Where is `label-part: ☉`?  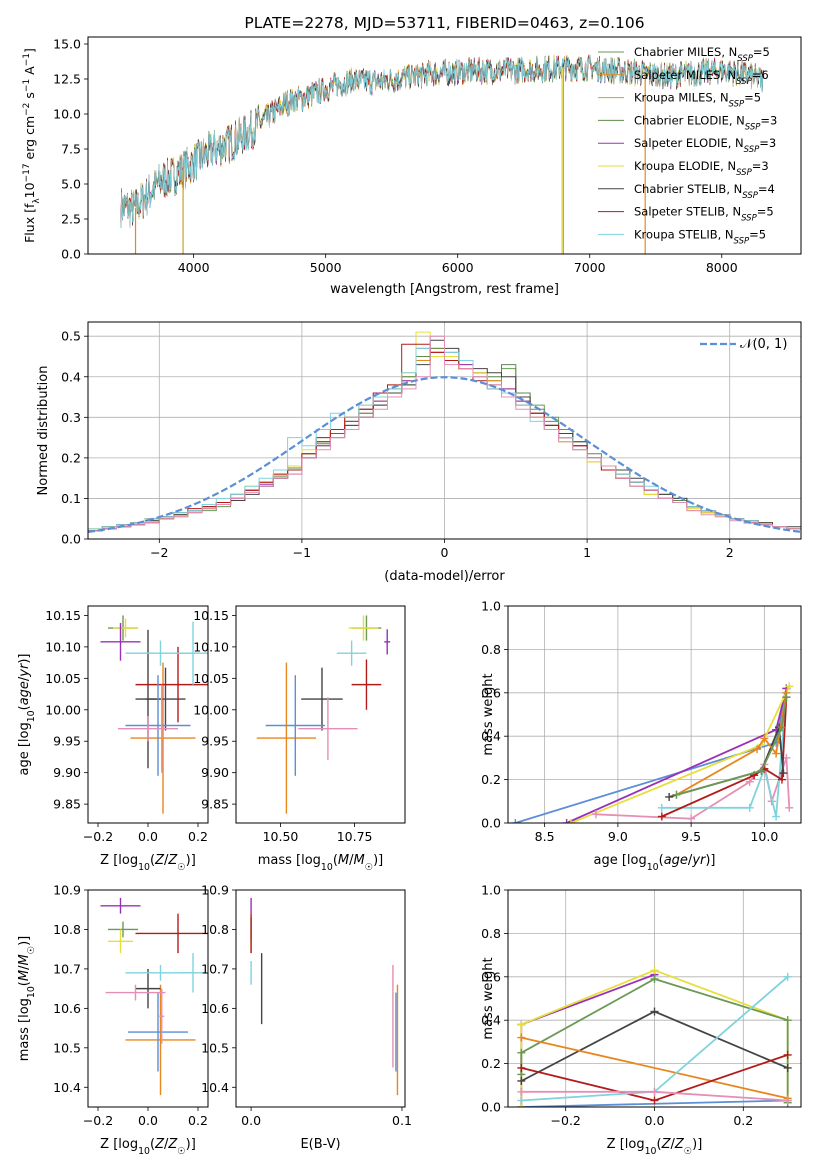 label-part: ☉ is located at coordinates (181, 1151).